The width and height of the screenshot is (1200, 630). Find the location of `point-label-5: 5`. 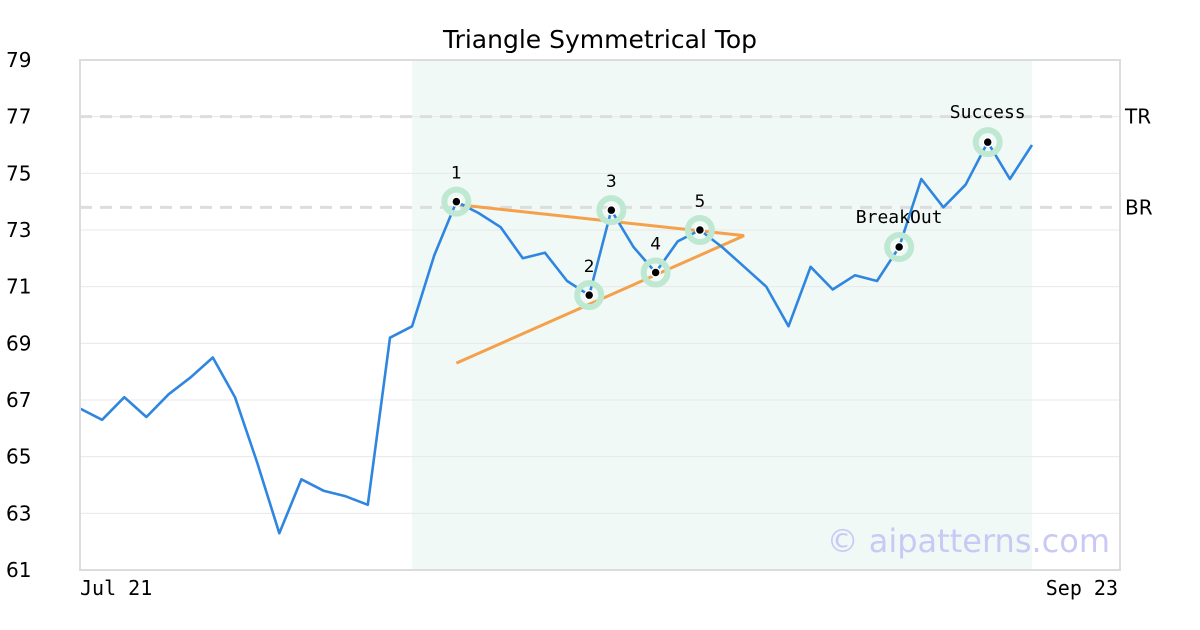

point-label-5: 5 is located at coordinates (699, 202).